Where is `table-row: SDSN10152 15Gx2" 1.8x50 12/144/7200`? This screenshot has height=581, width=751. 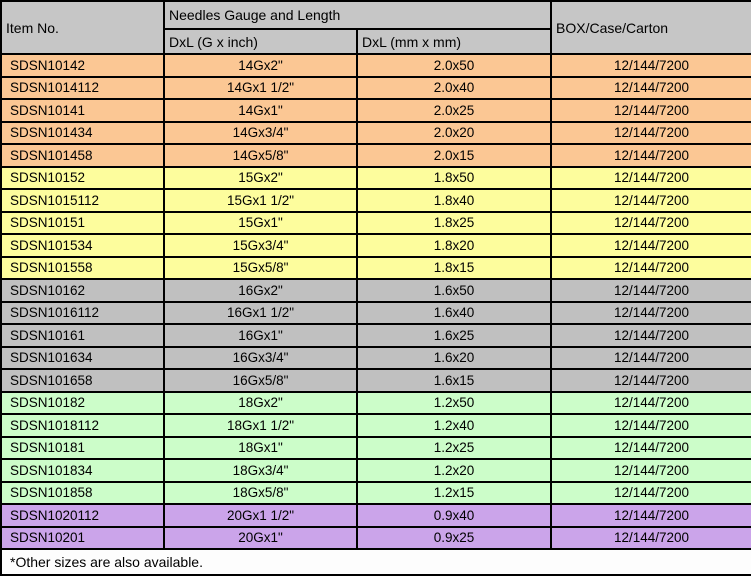 table-row: SDSN10152 15Gx2" 1.8x50 12/144/7200 is located at coordinates (375, 177).